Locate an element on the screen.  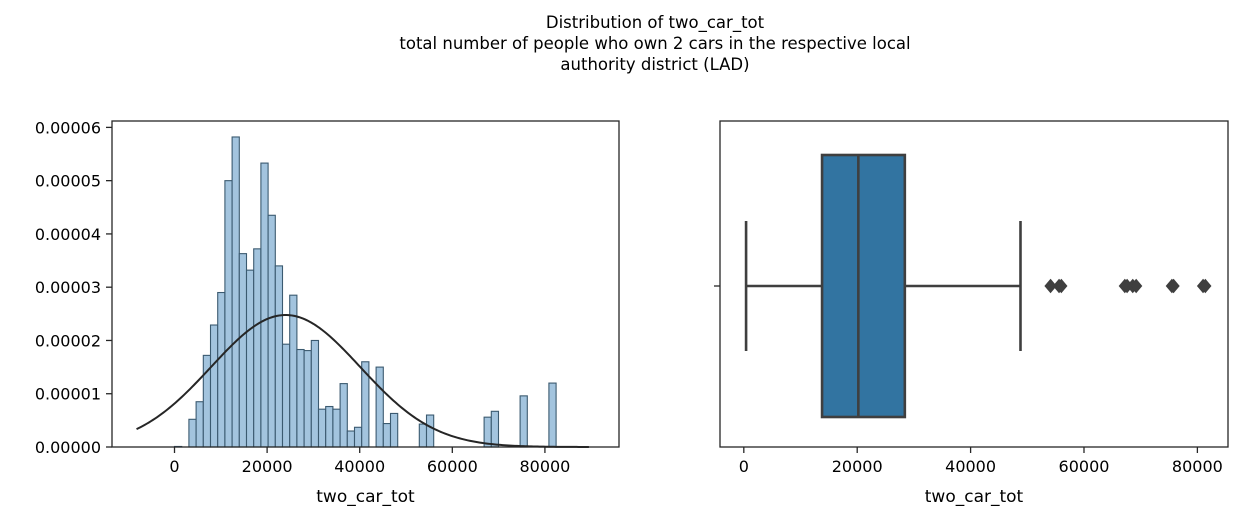
y-tick-label: 0.00003 is located at coordinates (68, 287).